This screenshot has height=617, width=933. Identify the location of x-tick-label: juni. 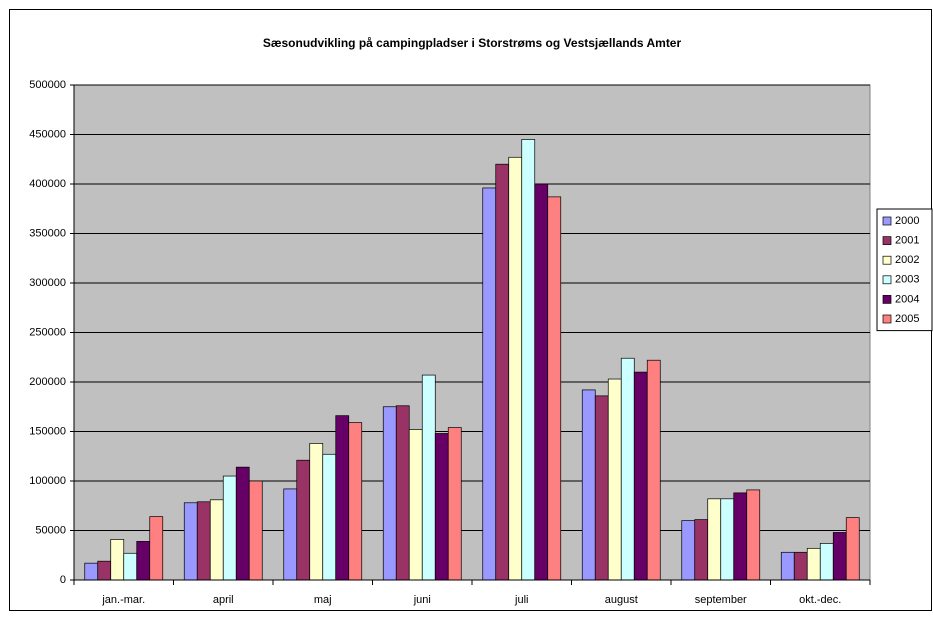
(422, 600).